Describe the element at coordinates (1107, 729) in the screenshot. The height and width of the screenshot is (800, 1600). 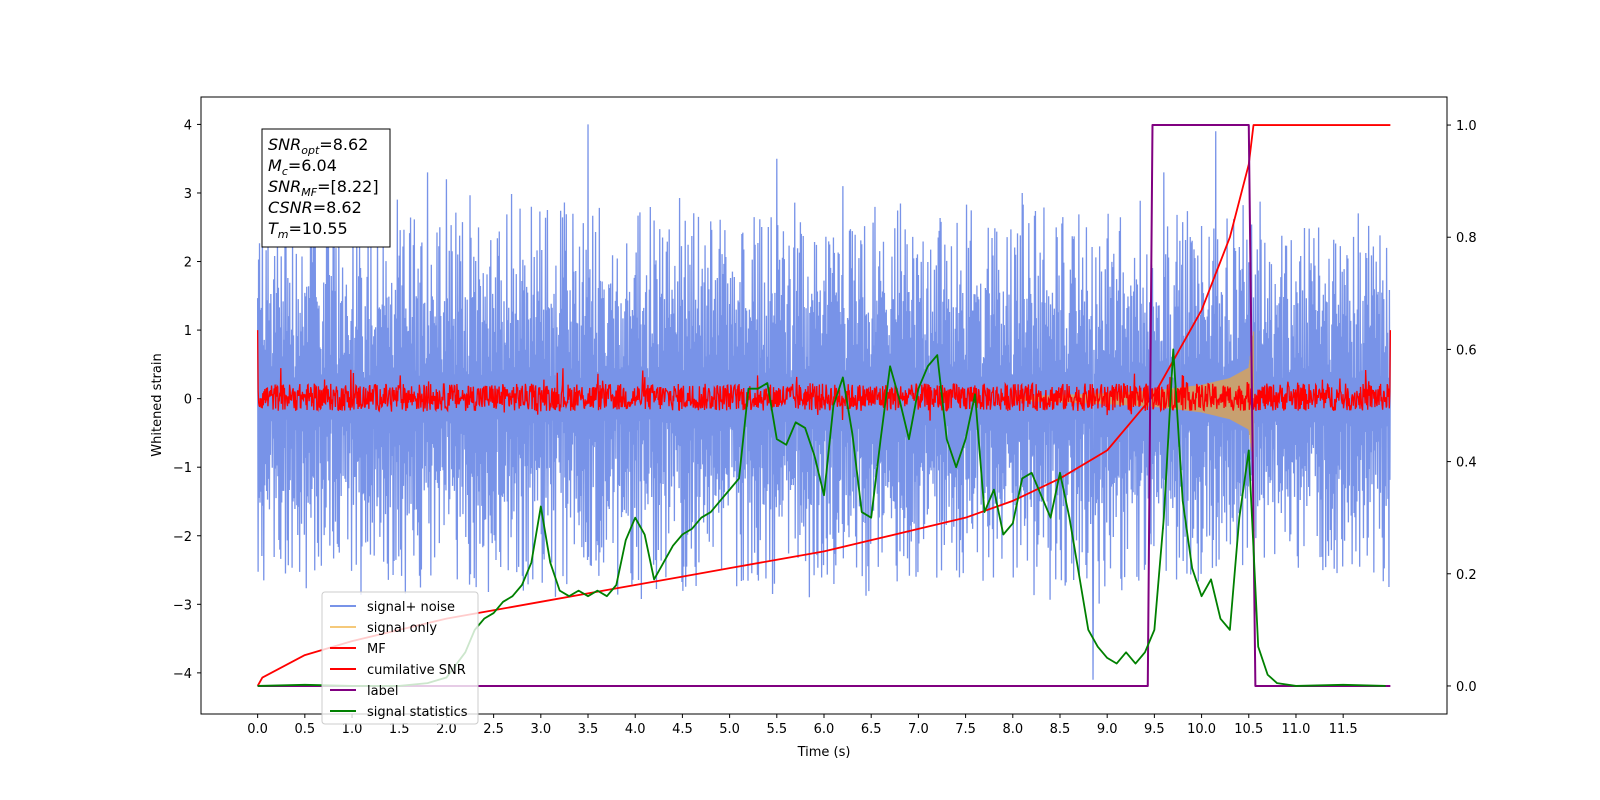
I see `x-tick-label: 9.0` at that location.